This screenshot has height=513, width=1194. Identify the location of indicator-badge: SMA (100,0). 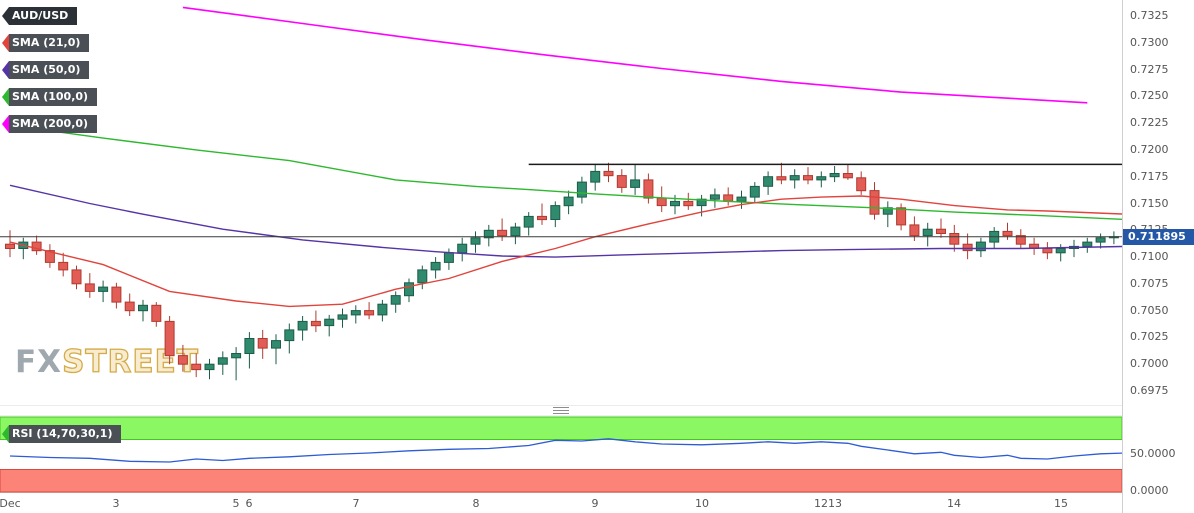
(50, 97).